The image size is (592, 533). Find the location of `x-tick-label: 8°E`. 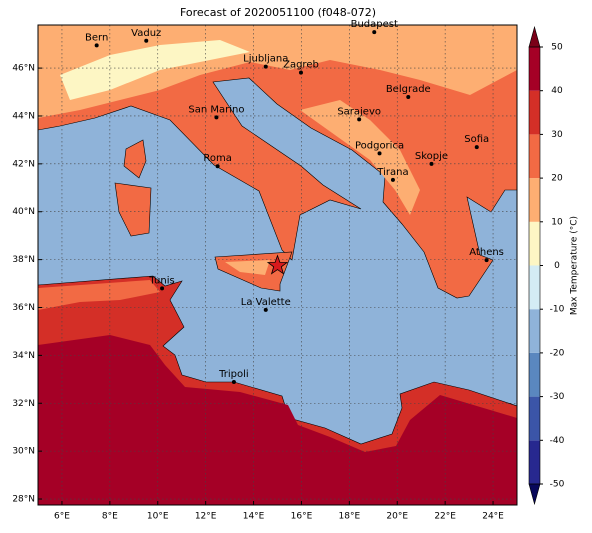

x-tick-label: 8°E is located at coordinates (110, 517).